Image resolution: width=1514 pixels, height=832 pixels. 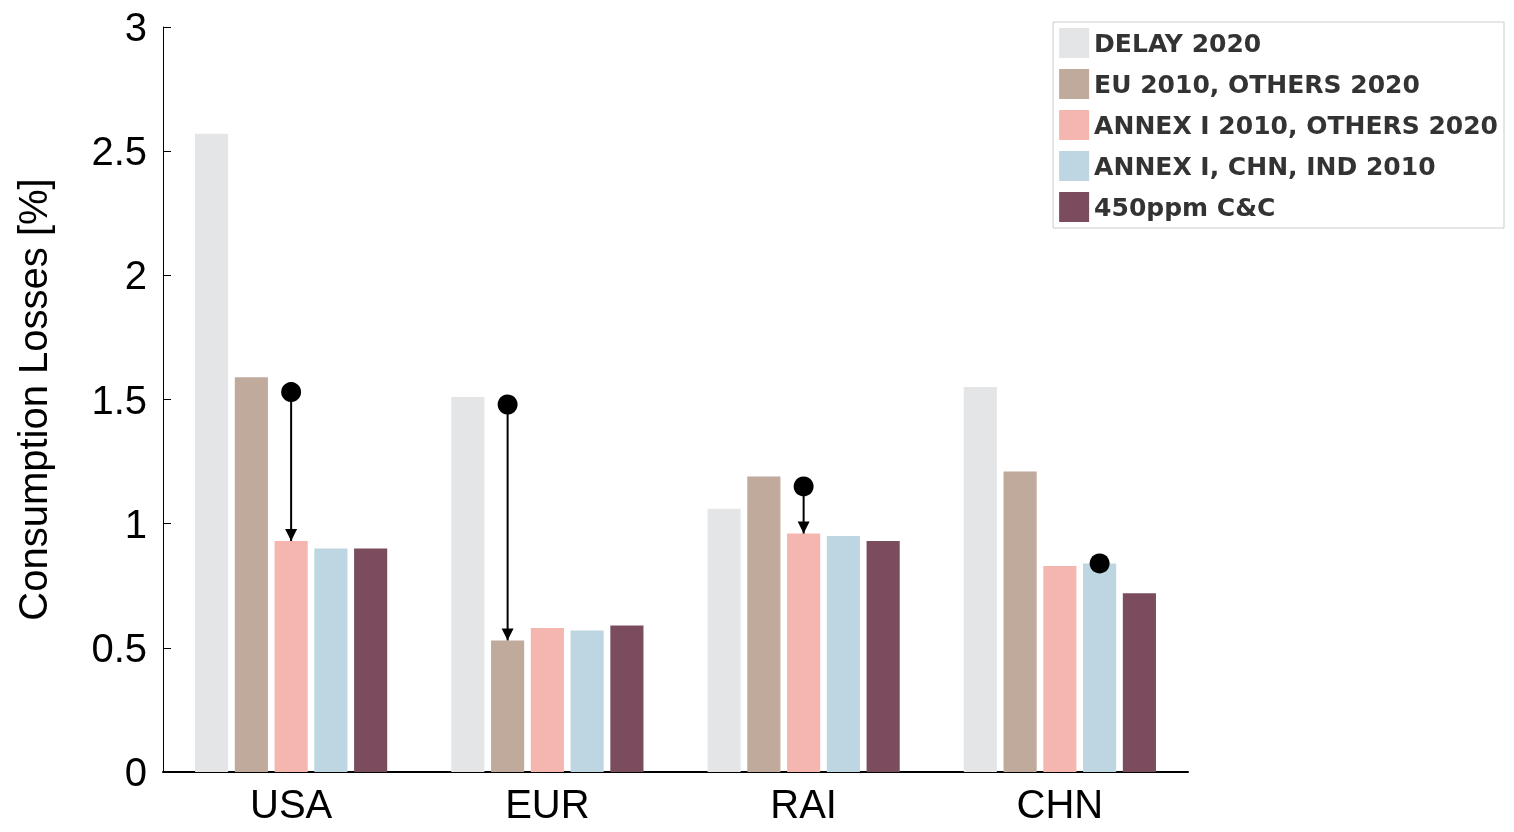 What do you see at coordinates (119, 399) in the screenshot?
I see `y-tick-label: 1.5` at bounding box center [119, 399].